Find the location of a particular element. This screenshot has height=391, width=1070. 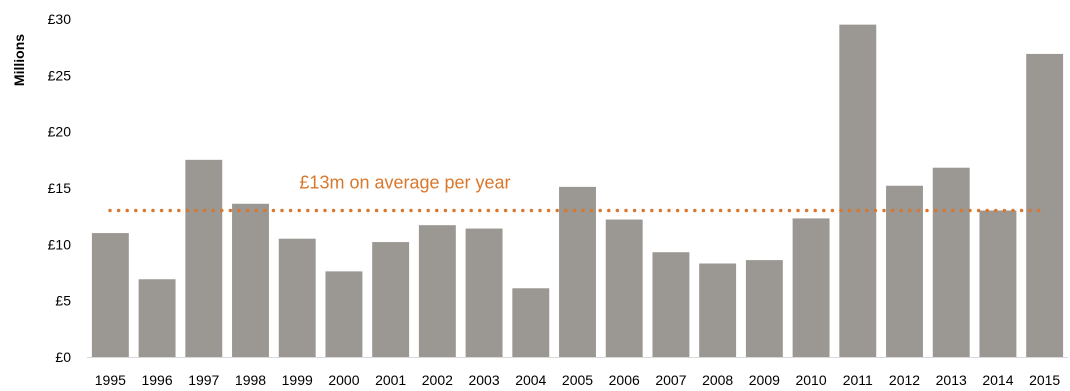

bar-2015 is located at coordinates (1045, 205).